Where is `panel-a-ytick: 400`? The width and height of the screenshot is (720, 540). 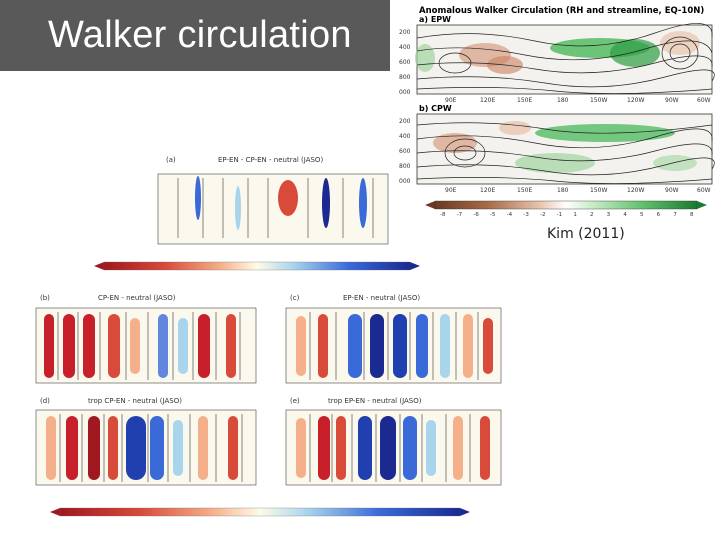
panel-a-ytick: 400 is located at coordinates (405, 47).